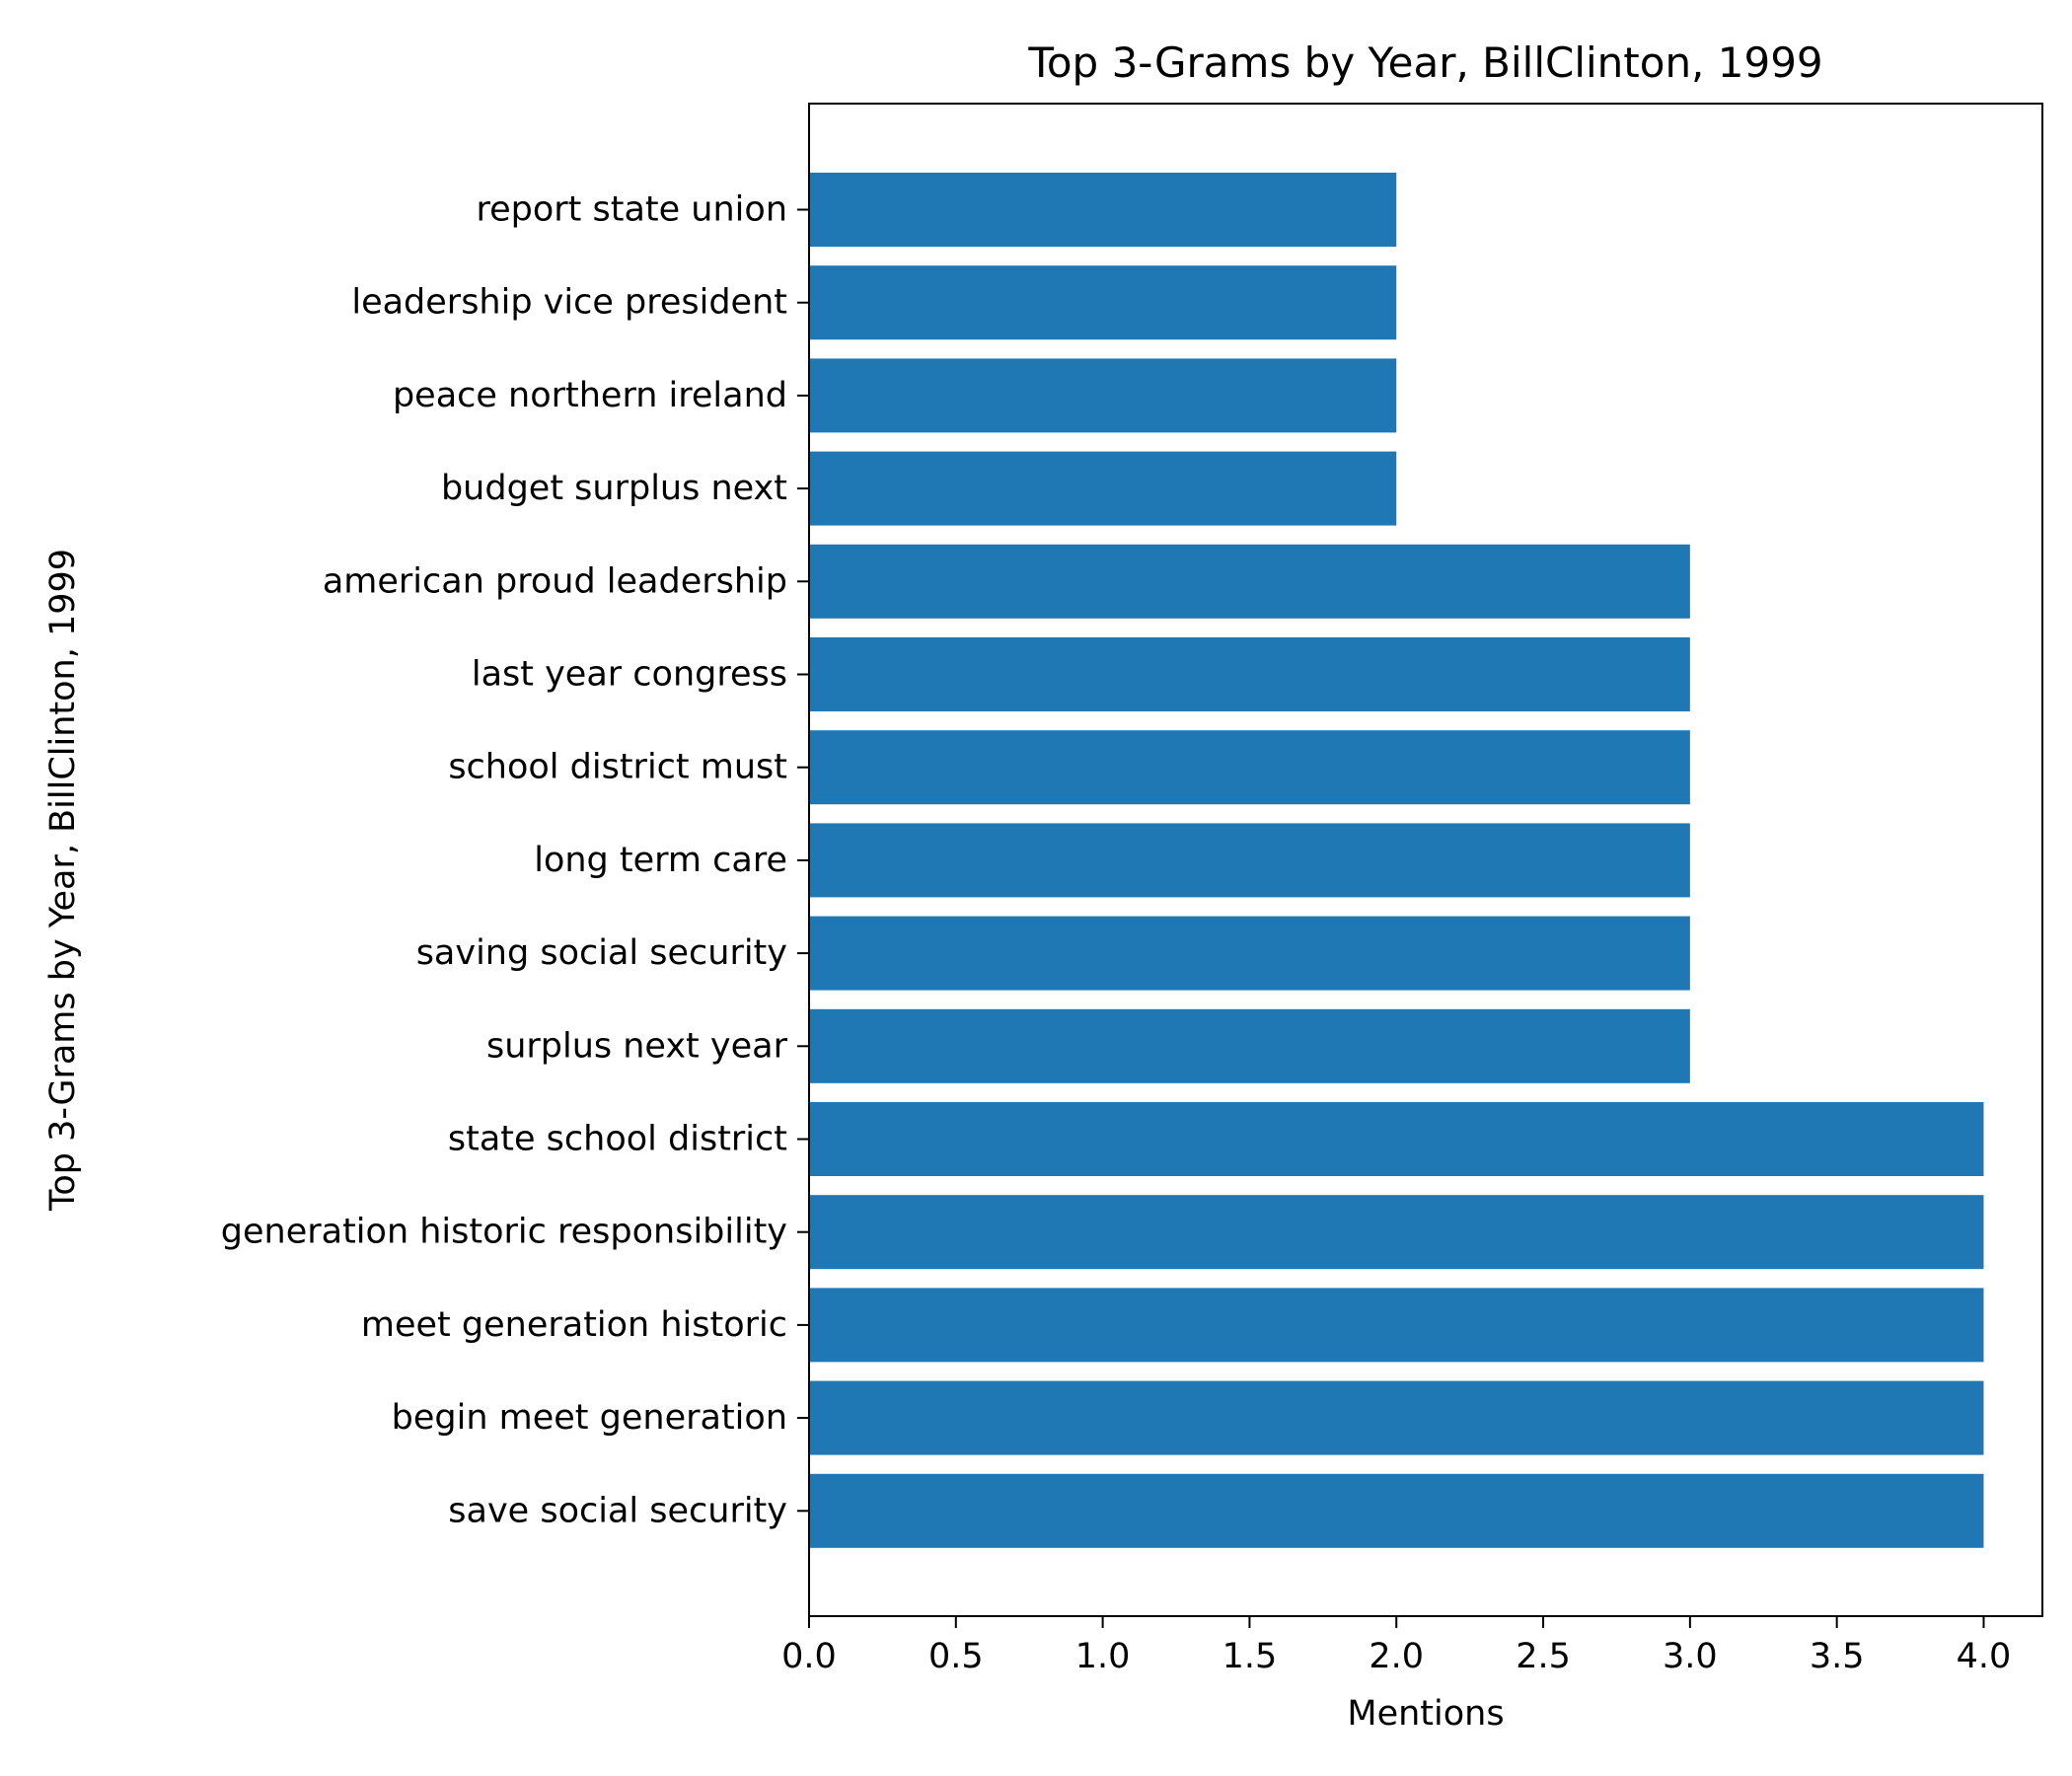  What do you see at coordinates (614, 489) in the screenshot?
I see `y-tick-label: budget surplus next` at bounding box center [614, 489].